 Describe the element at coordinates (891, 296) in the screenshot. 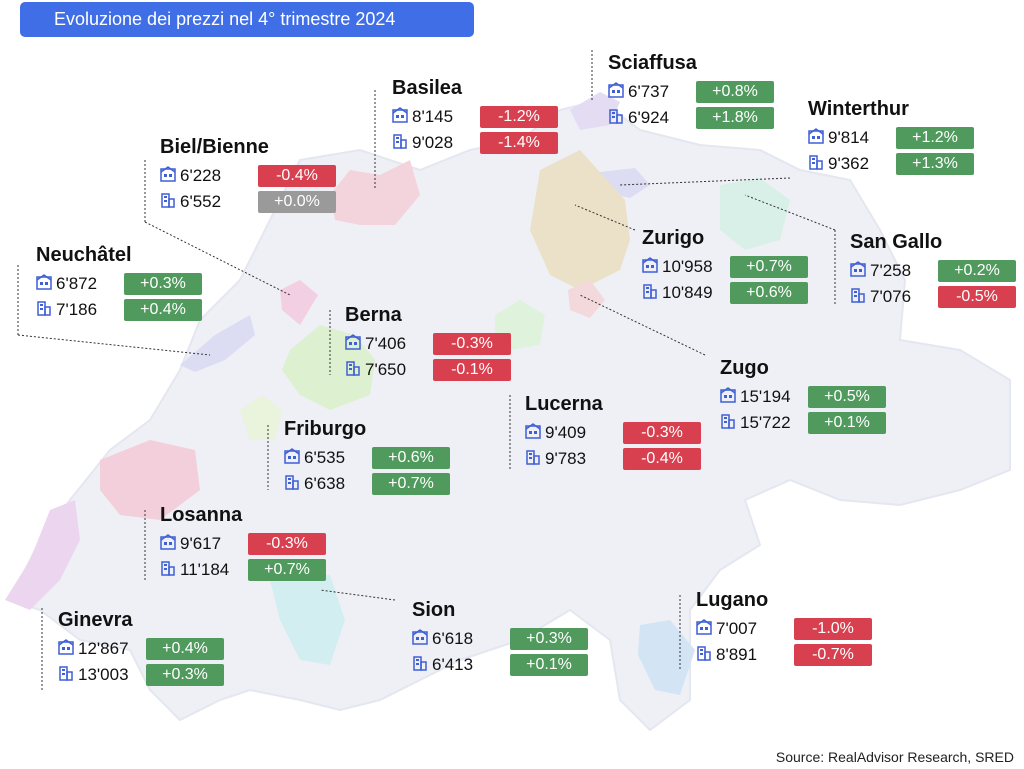

I see `price-value: 7'076` at that location.